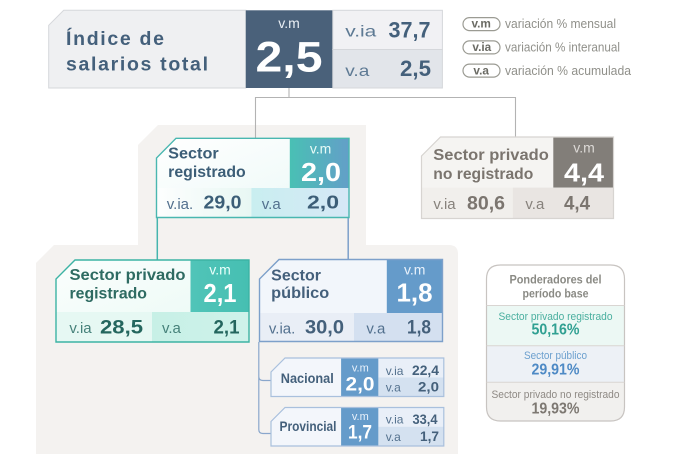  Describe the element at coordinates (556, 409) in the screenshot. I see `svg-text: 19,93%` at that location.